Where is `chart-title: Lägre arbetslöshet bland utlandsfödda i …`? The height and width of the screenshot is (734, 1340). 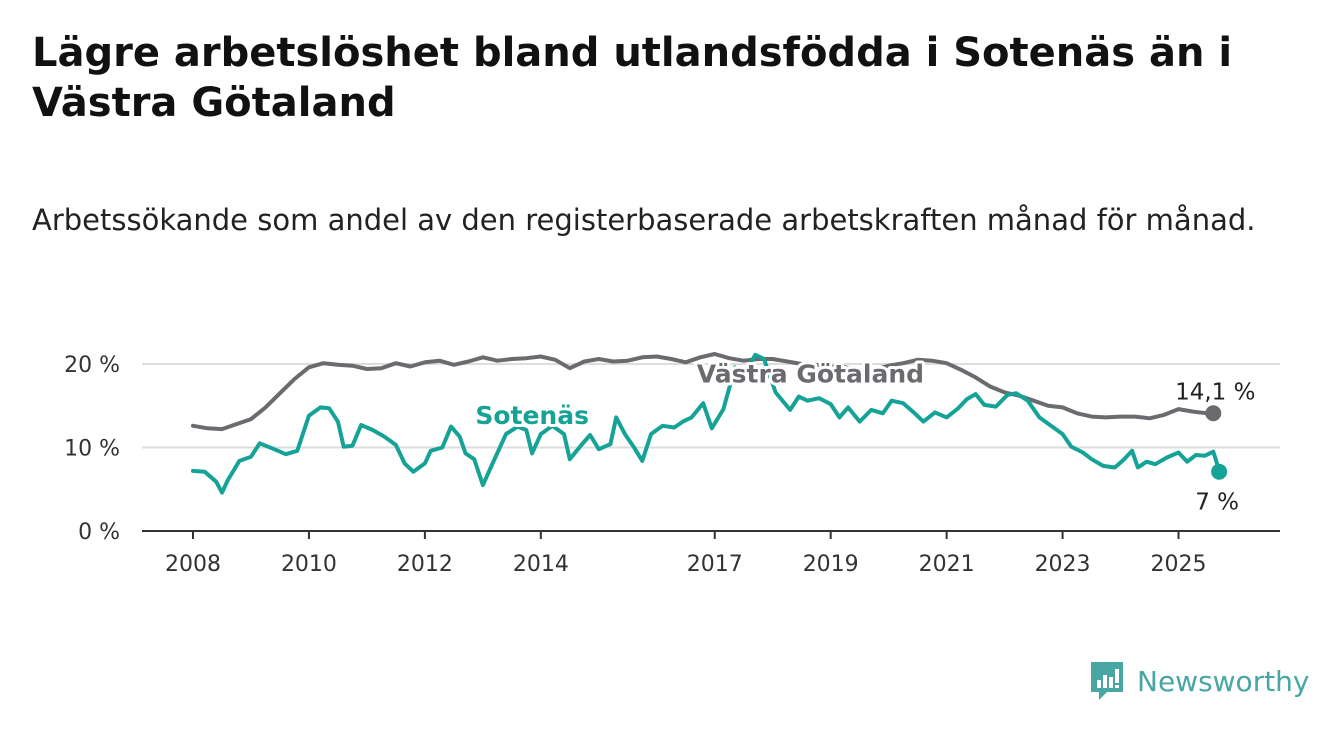
chart-title: Lägre arbetslöshet bland utlandsfödda i … is located at coordinates (632, 78).